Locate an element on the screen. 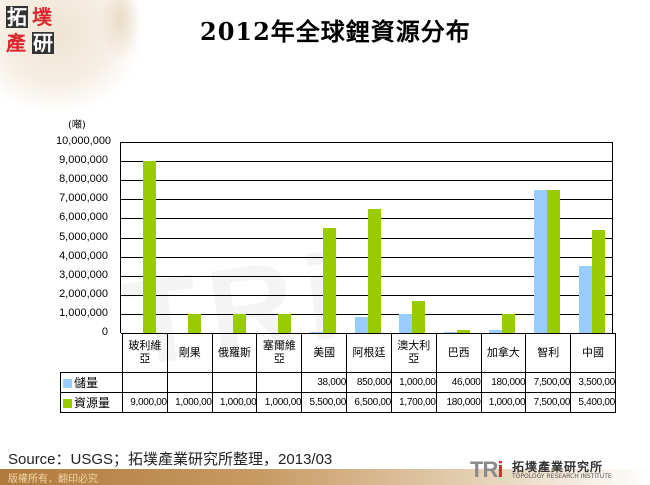  category-label: 美國 is located at coordinates (324, 353).